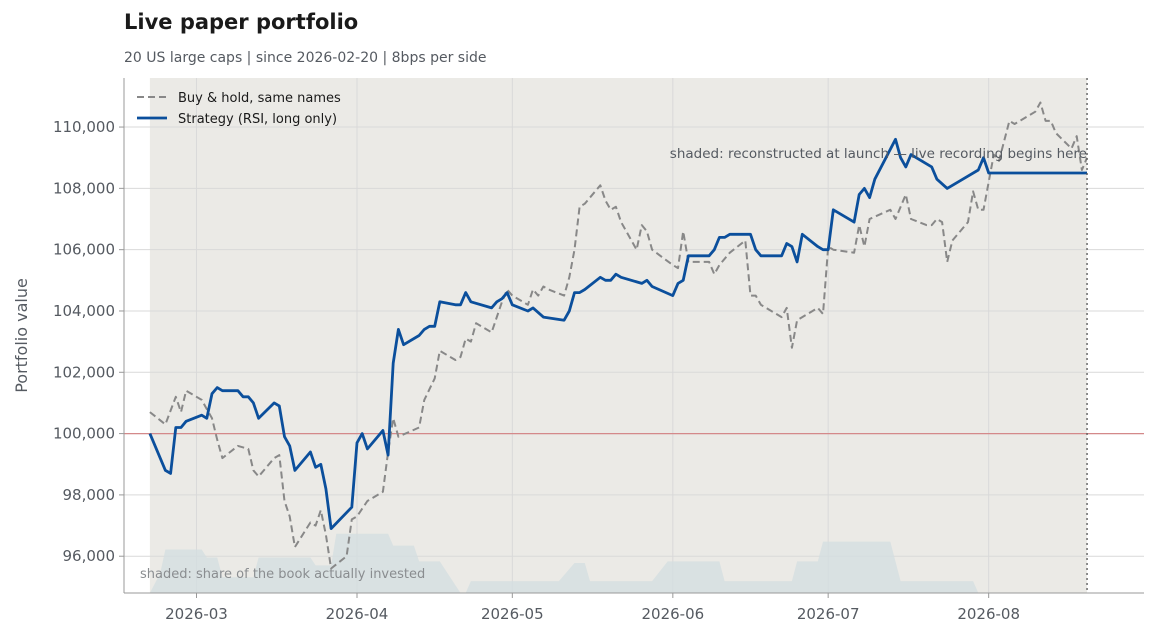  Describe the element at coordinates (84, 188) in the screenshot. I see `y-tick-label: 108,000` at that location.